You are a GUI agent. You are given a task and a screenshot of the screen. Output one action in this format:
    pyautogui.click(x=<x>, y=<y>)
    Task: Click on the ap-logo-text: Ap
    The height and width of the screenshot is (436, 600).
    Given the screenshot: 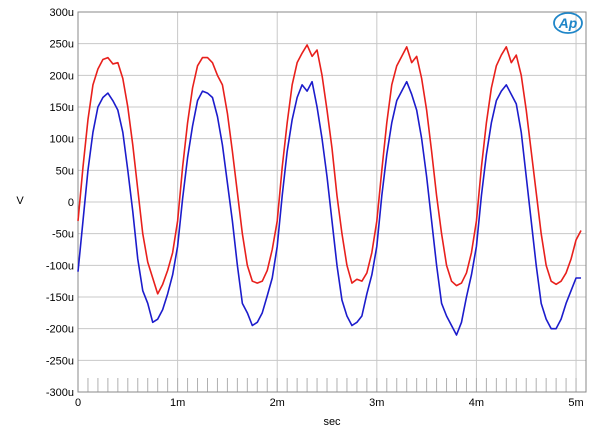 What is the action you would take?
    pyautogui.click(x=568, y=23)
    